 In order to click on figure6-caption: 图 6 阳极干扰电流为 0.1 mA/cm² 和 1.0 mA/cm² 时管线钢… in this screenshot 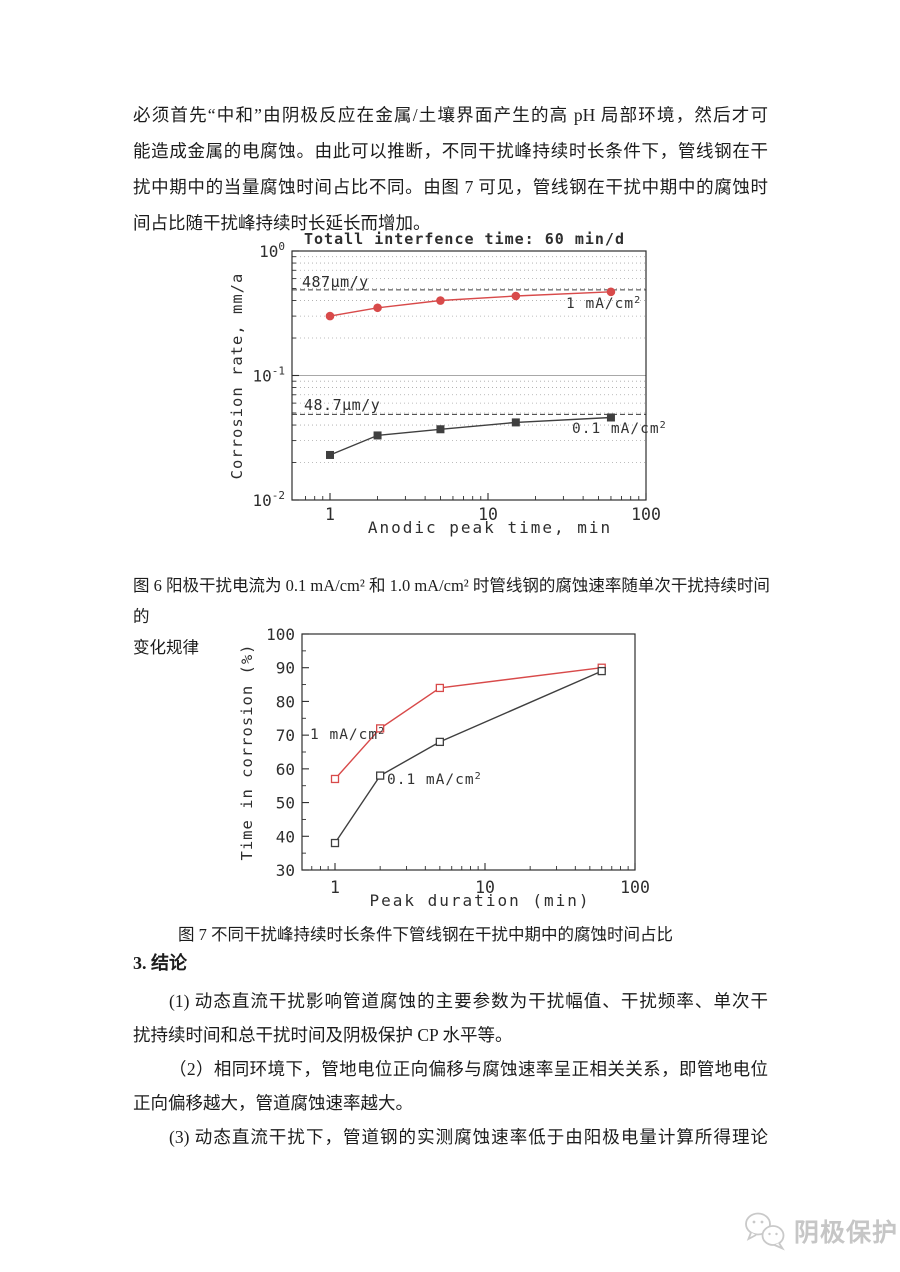, I will do `click(458, 616)`.